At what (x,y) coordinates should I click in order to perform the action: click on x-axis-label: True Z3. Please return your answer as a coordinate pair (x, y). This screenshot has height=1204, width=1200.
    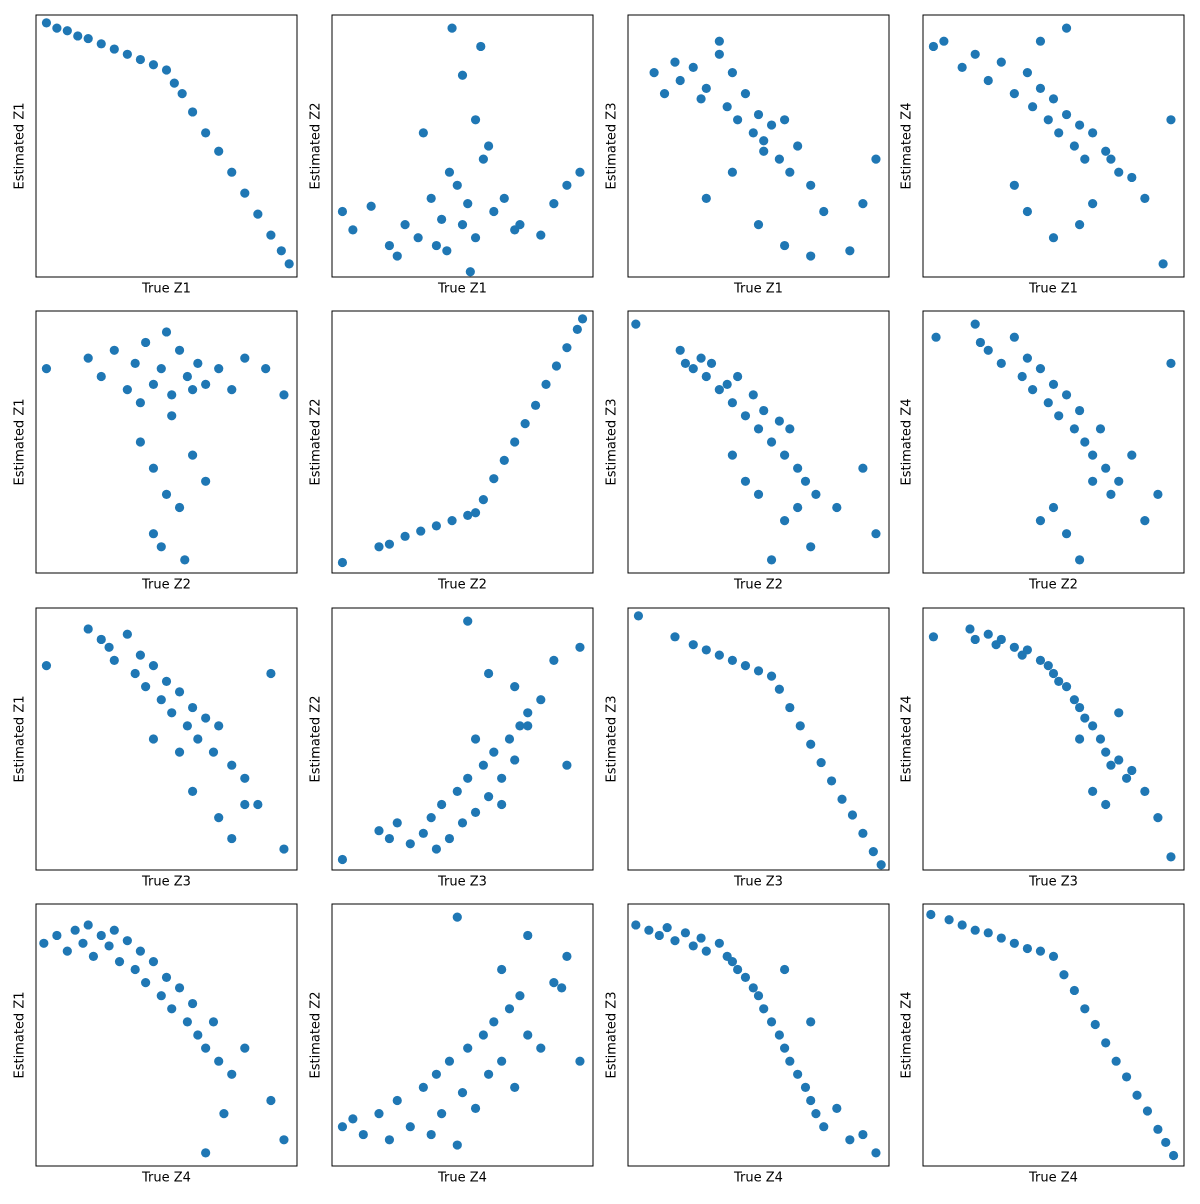
    Looking at the image, I should click on (1053, 882).